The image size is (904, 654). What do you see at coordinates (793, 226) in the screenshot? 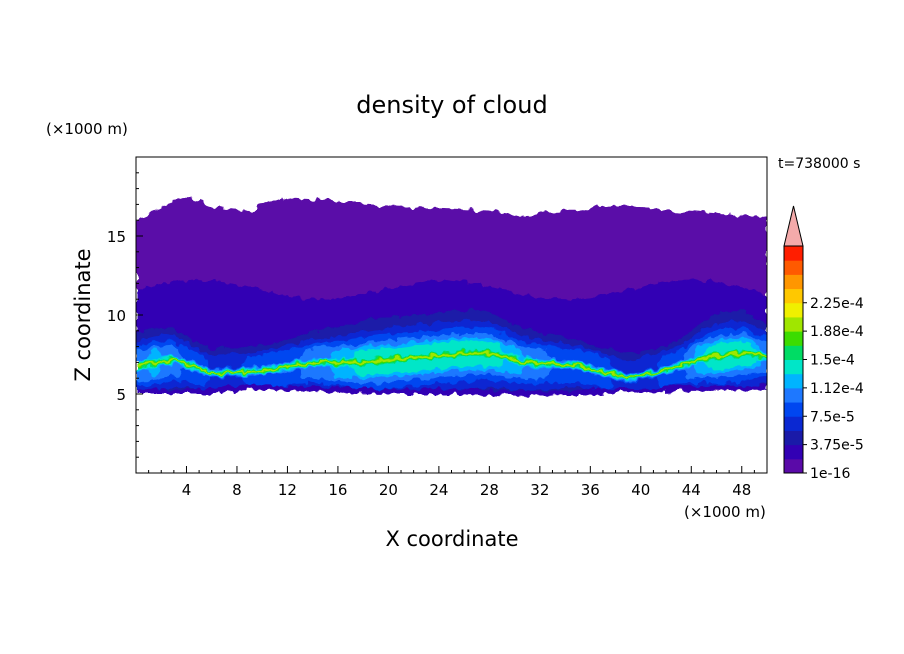
I see `colorbar-extend-arrow` at bounding box center [793, 226].